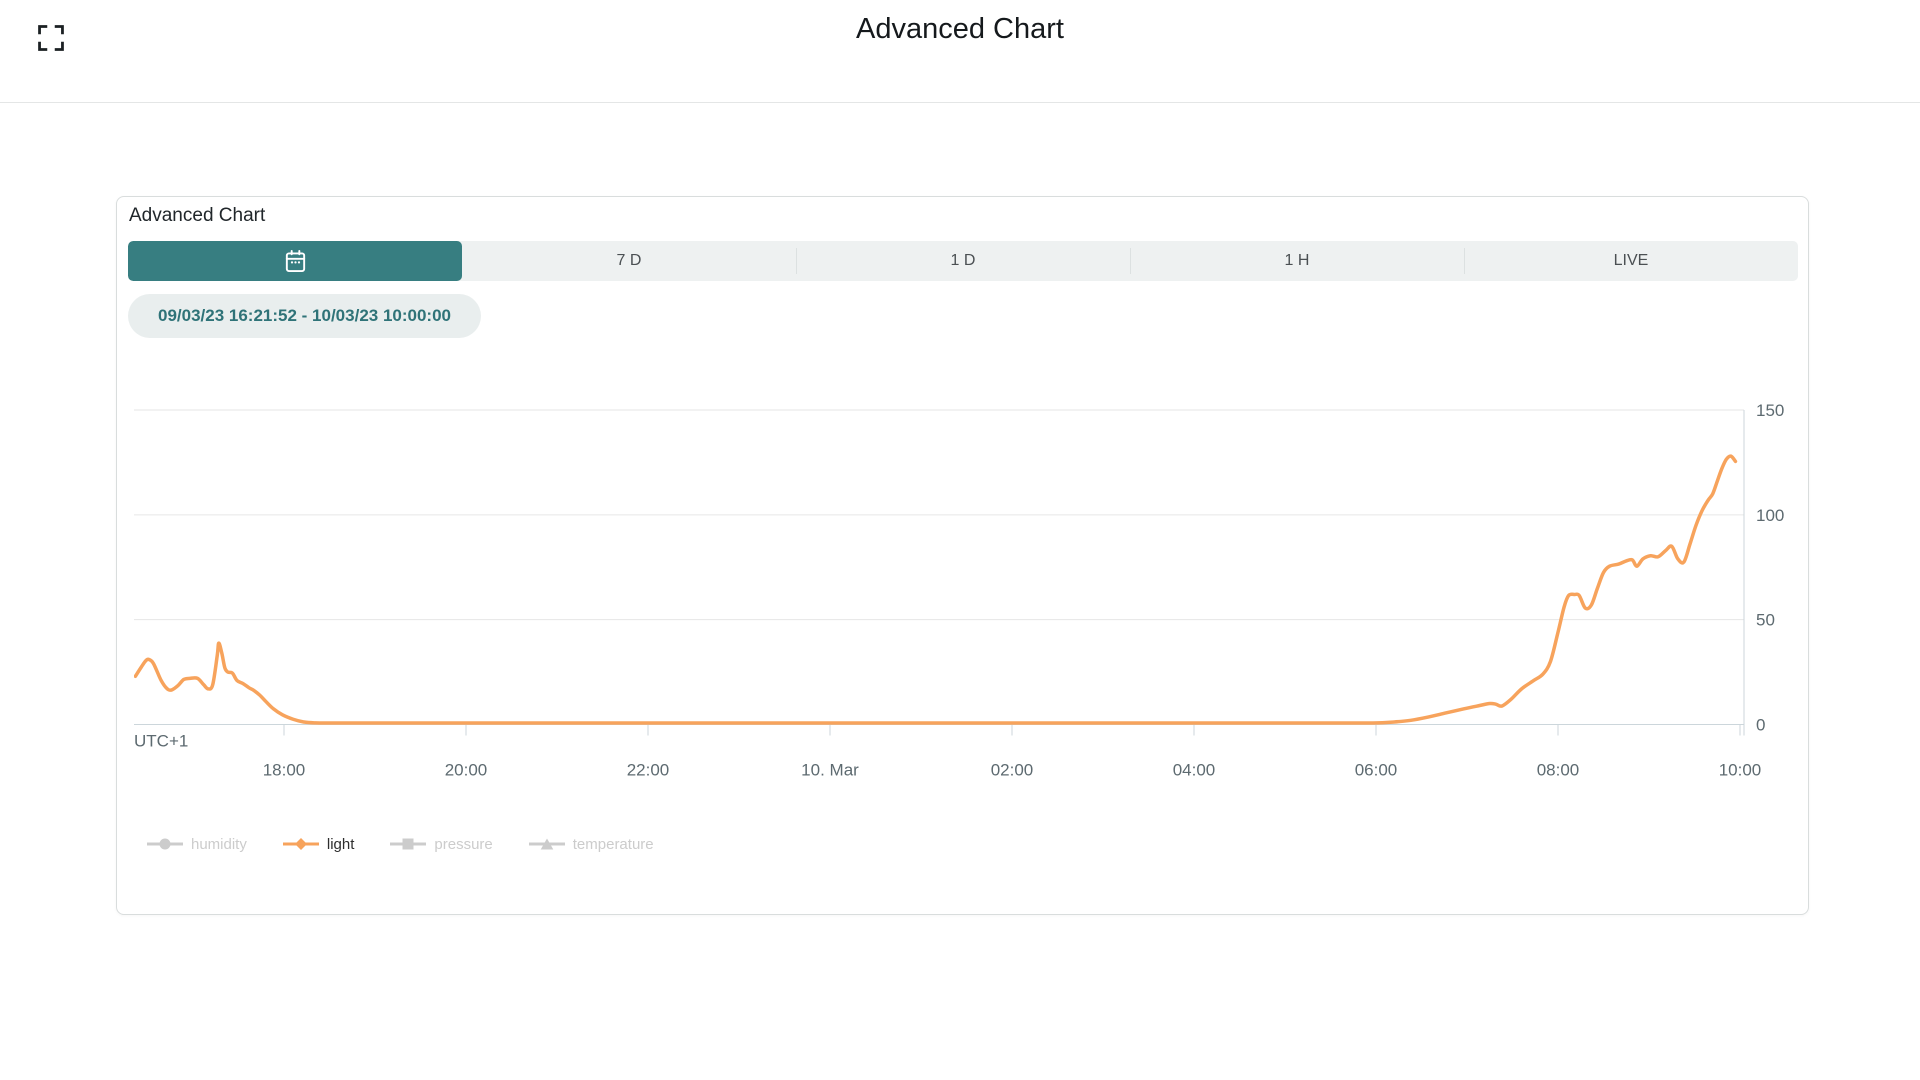  What do you see at coordinates (463, 844) in the screenshot?
I see `legend-label: pressure` at bounding box center [463, 844].